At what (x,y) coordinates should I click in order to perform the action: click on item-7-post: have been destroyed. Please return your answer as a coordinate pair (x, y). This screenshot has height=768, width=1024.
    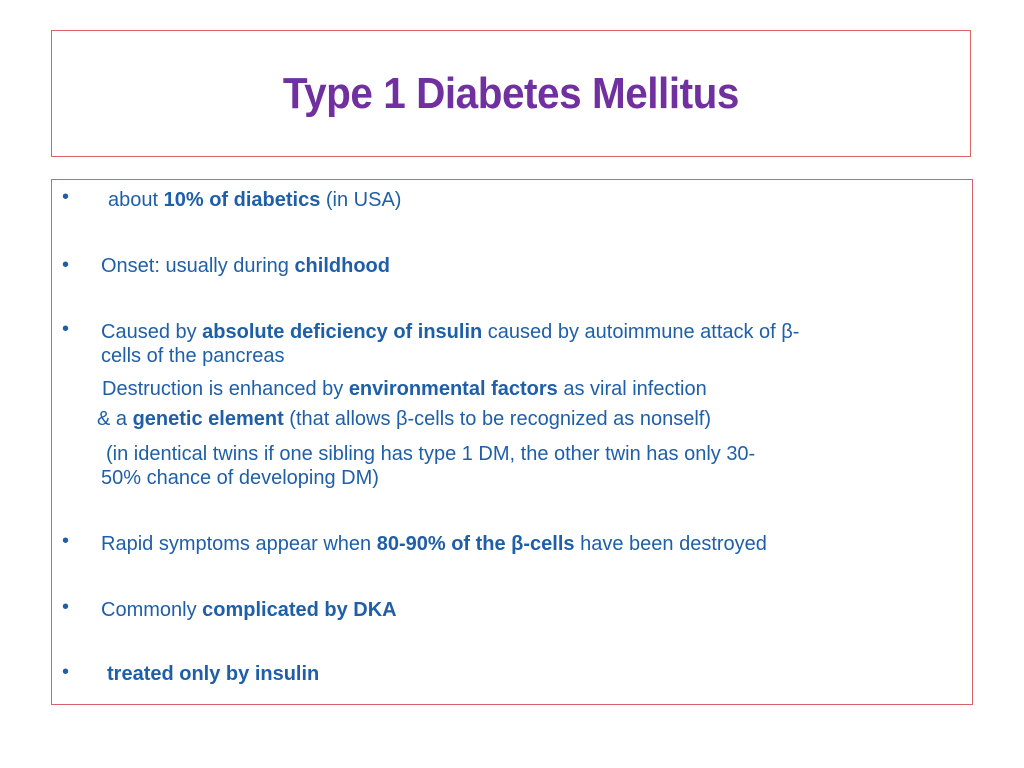
    Looking at the image, I should click on (670, 544).